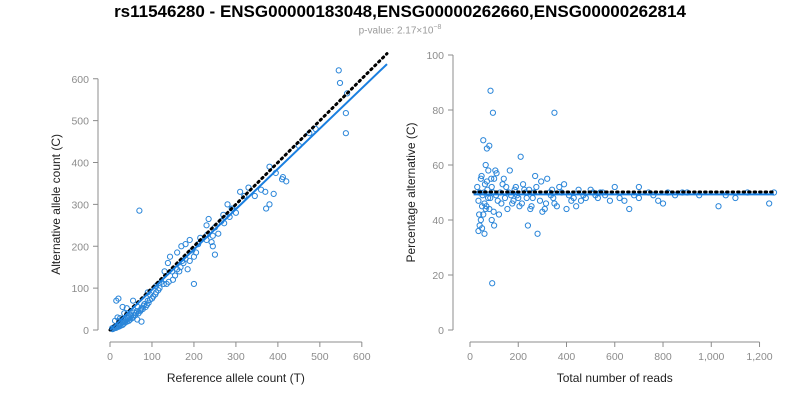 This screenshot has width=800, height=400. Describe the element at coordinates (411, 192) in the screenshot. I see `y-axis-label: Percentage alternative (C)` at that location.